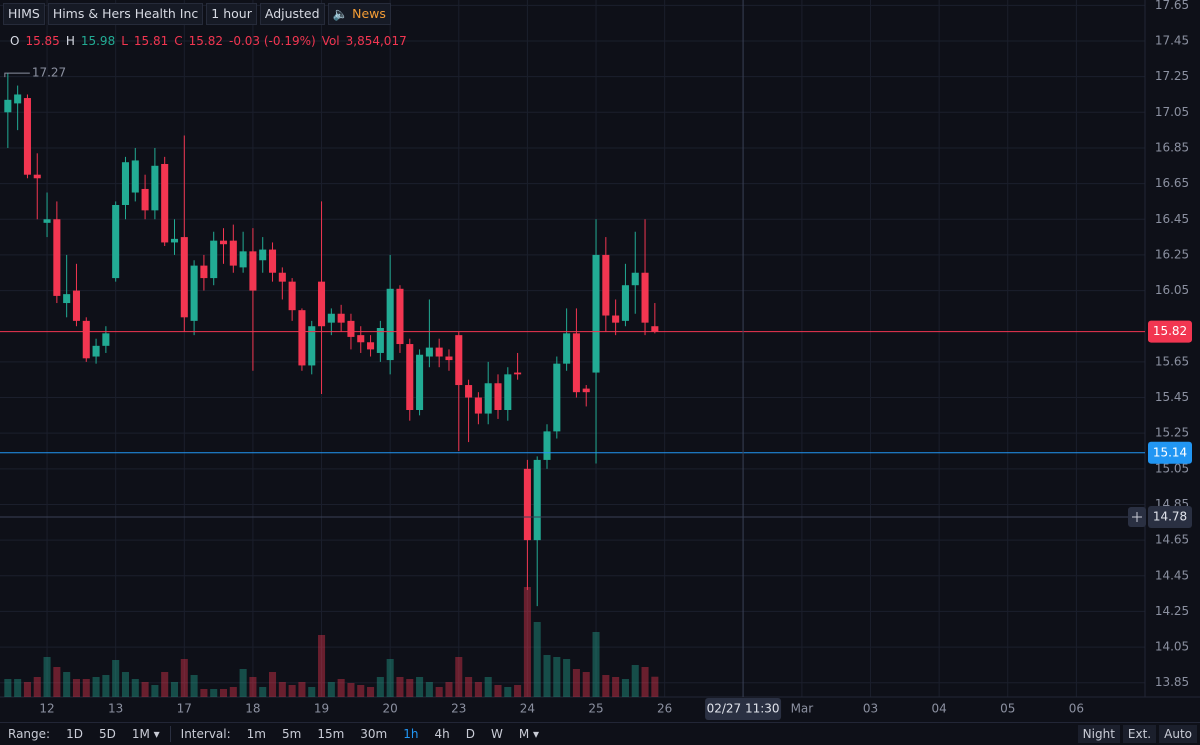  I want to click on interval-button: 5m, so click(291, 734).